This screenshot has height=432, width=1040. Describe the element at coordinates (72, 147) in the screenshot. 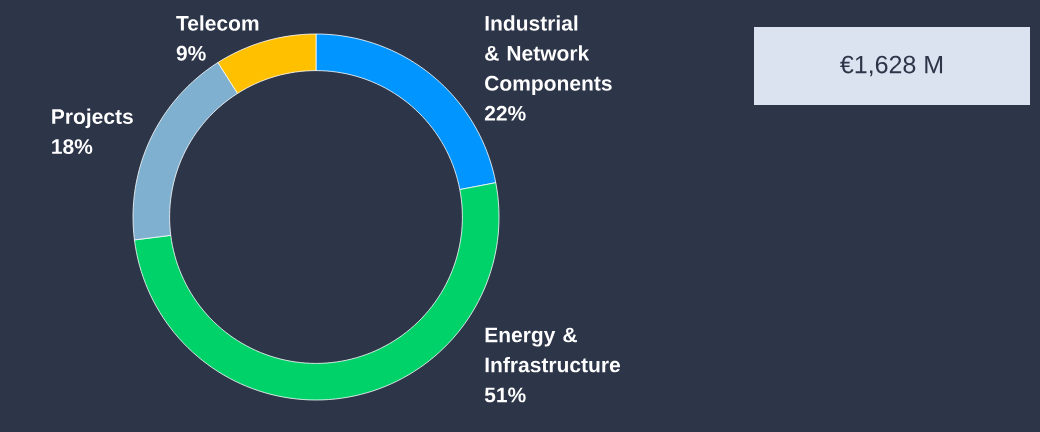

I see `data-label: 18%` at that location.